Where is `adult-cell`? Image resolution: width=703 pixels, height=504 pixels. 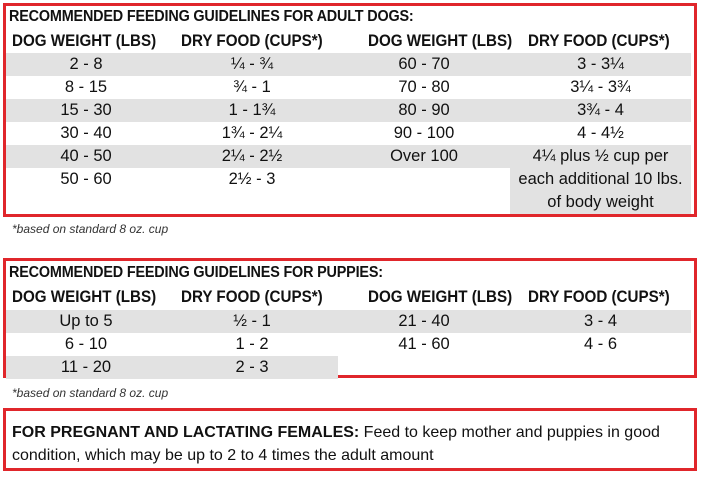
adult-cell is located at coordinates (424, 179).